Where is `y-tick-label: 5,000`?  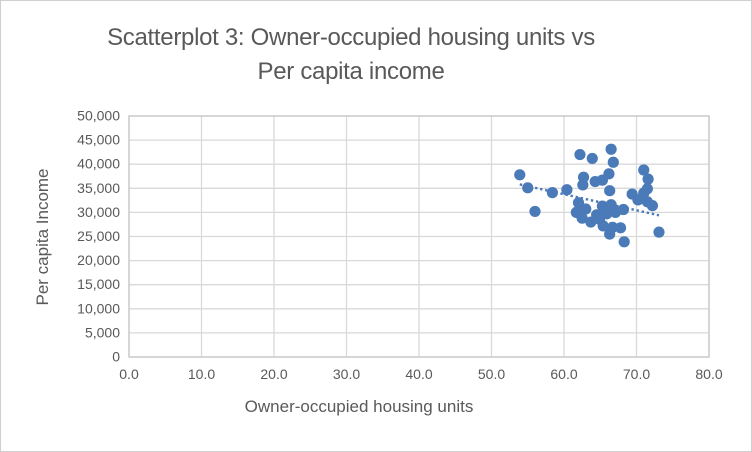
y-tick-label: 5,000 is located at coordinates (102, 332).